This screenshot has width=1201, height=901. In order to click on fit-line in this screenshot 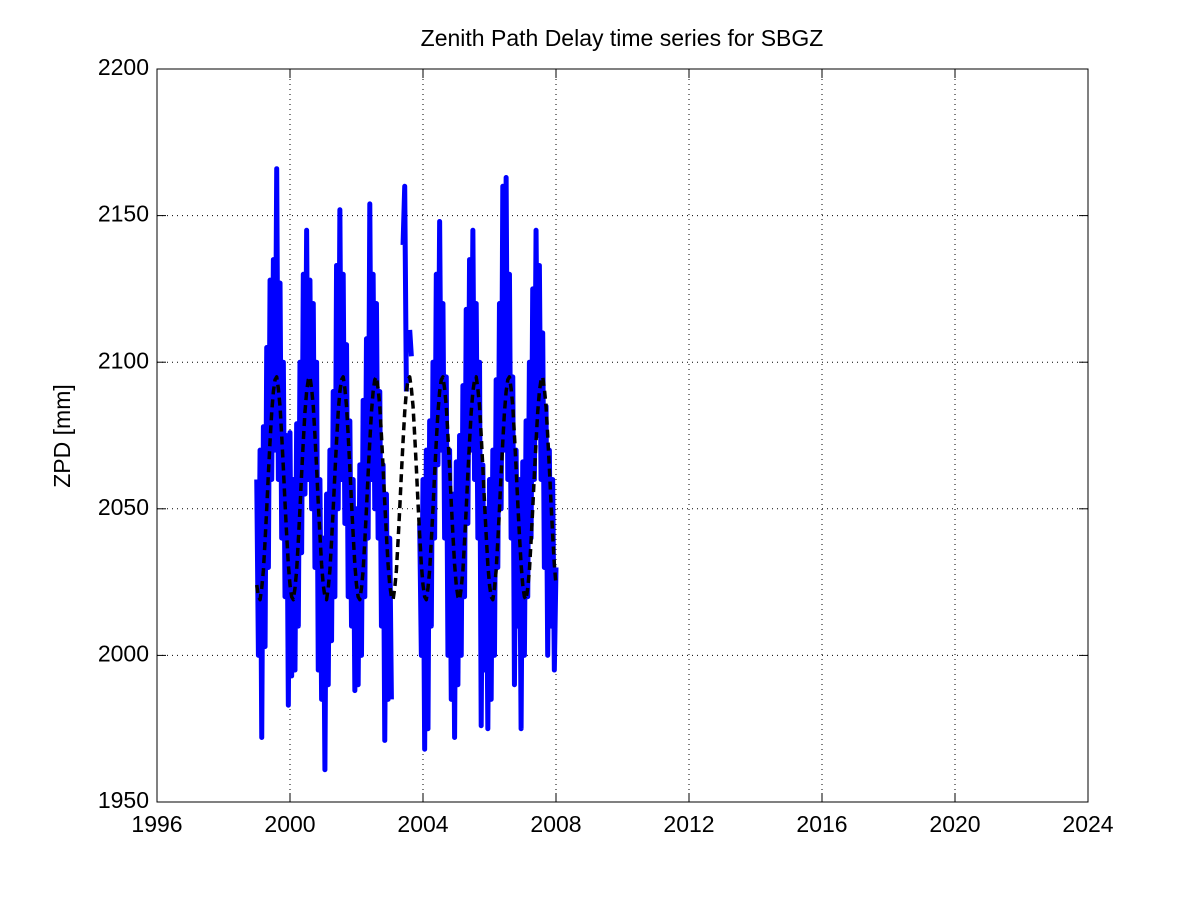, I will do `click(406, 488)`.